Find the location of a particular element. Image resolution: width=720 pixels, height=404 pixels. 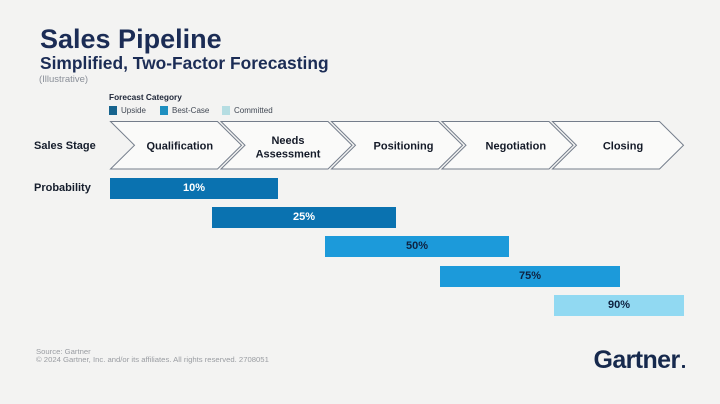

svg-text: Assessment is located at coordinates (288, 154).